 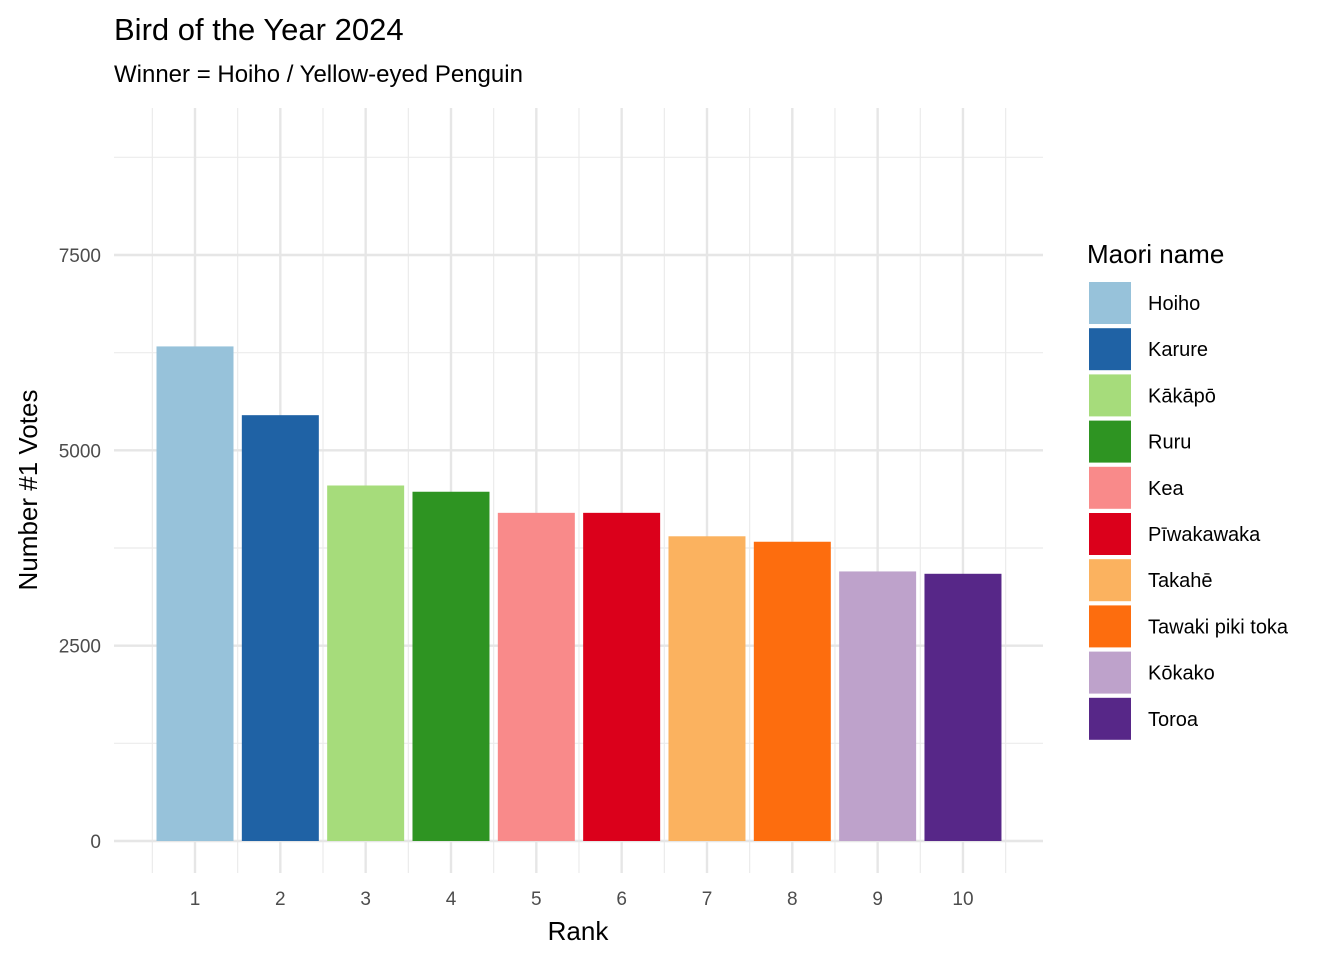 I want to click on y-axis-title: Number #1 Votes, so click(x=28, y=490).